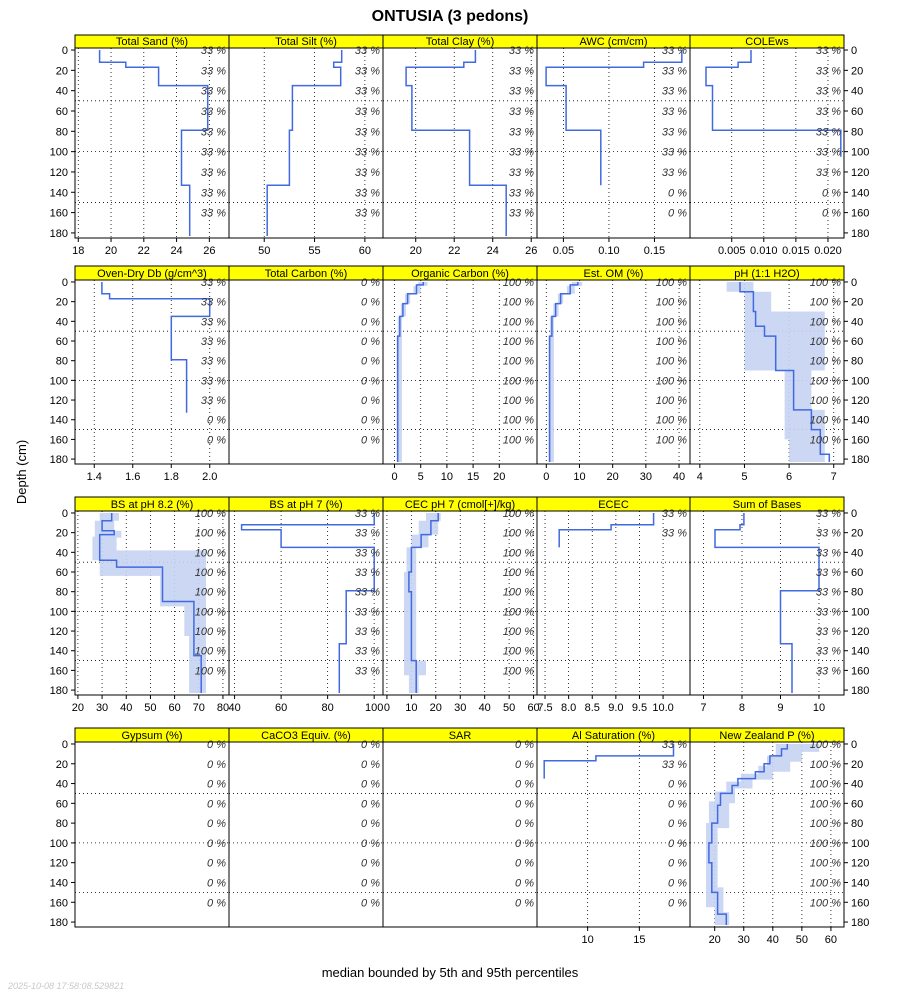 This screenshot has height=1000, width=900. What do you see at coordinates (78, 708) in the screenshot?
I see `x-tick-label: 20` at bounding box center [78, 708].